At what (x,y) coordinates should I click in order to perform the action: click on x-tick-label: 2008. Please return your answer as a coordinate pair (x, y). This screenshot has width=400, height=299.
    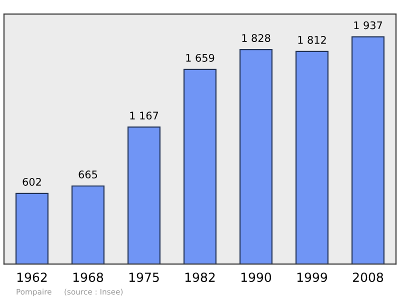
    Looking at the image, I should click on (368, 277).